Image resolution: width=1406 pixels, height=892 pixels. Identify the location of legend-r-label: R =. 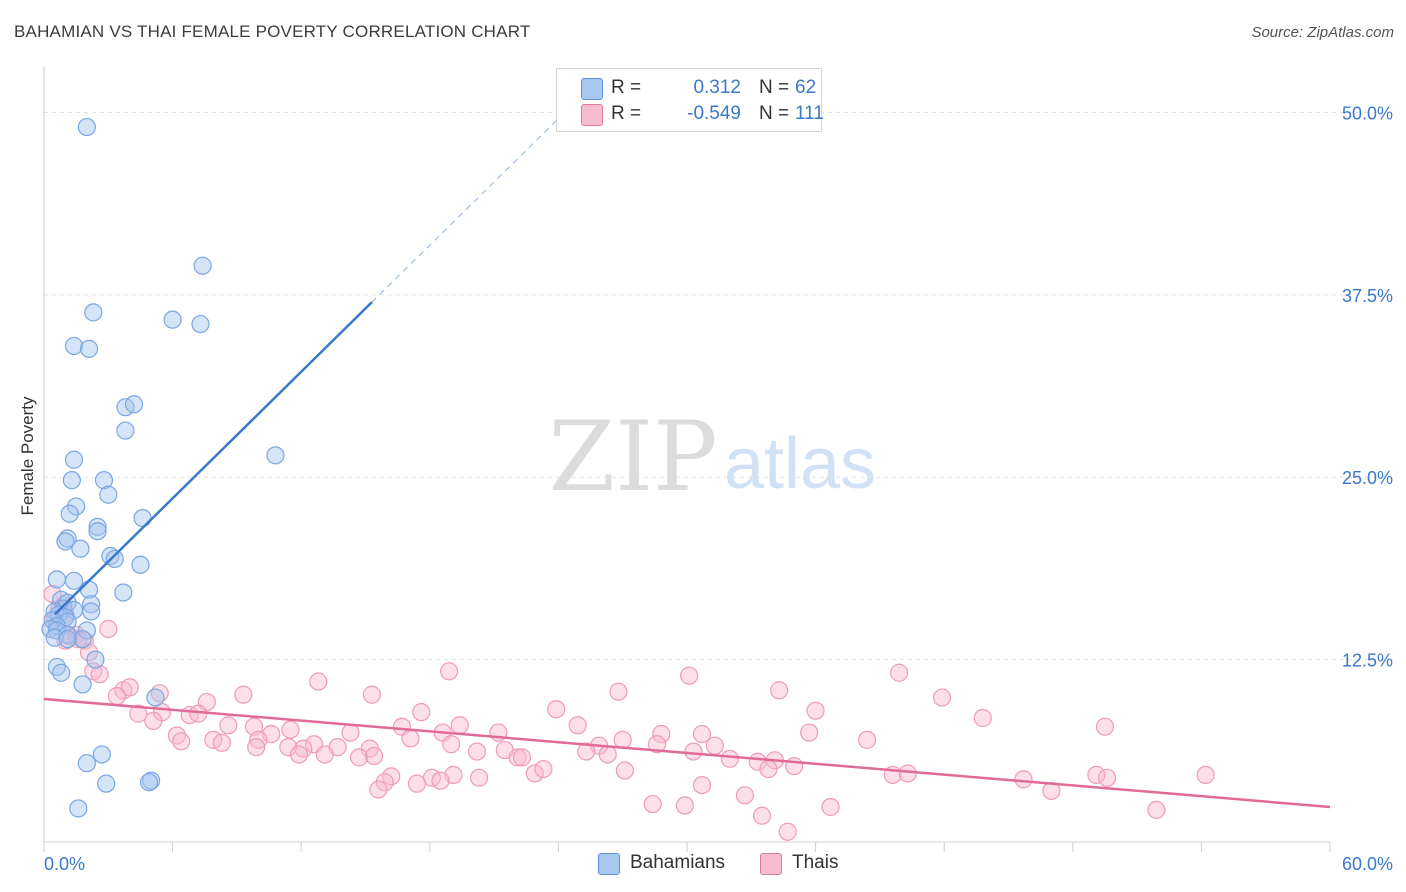
(626, 113).